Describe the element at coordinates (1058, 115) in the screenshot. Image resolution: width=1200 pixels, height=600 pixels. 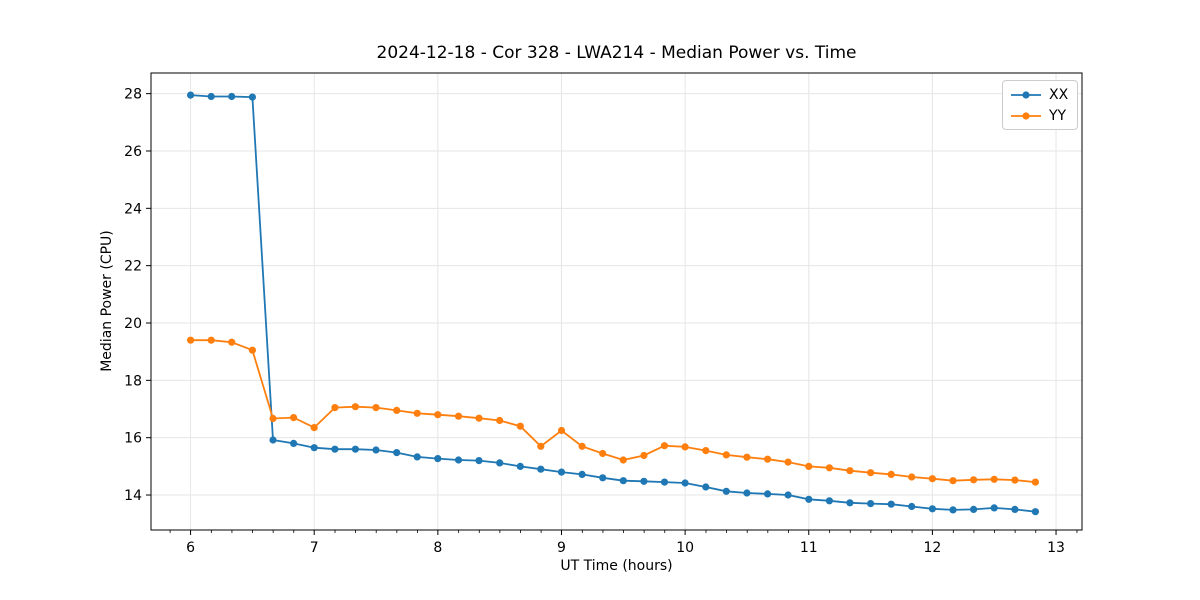
I see `legend-label: YY` at that location.